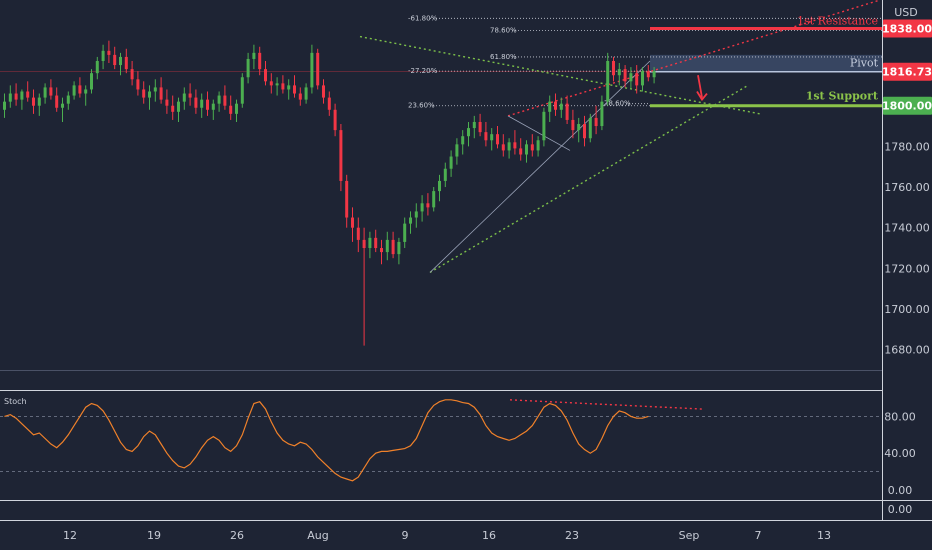  What do you see at coordinates (824, 535) in the screenshot?
I see `x-tick-label: 13` at bounding box center [824, 535].